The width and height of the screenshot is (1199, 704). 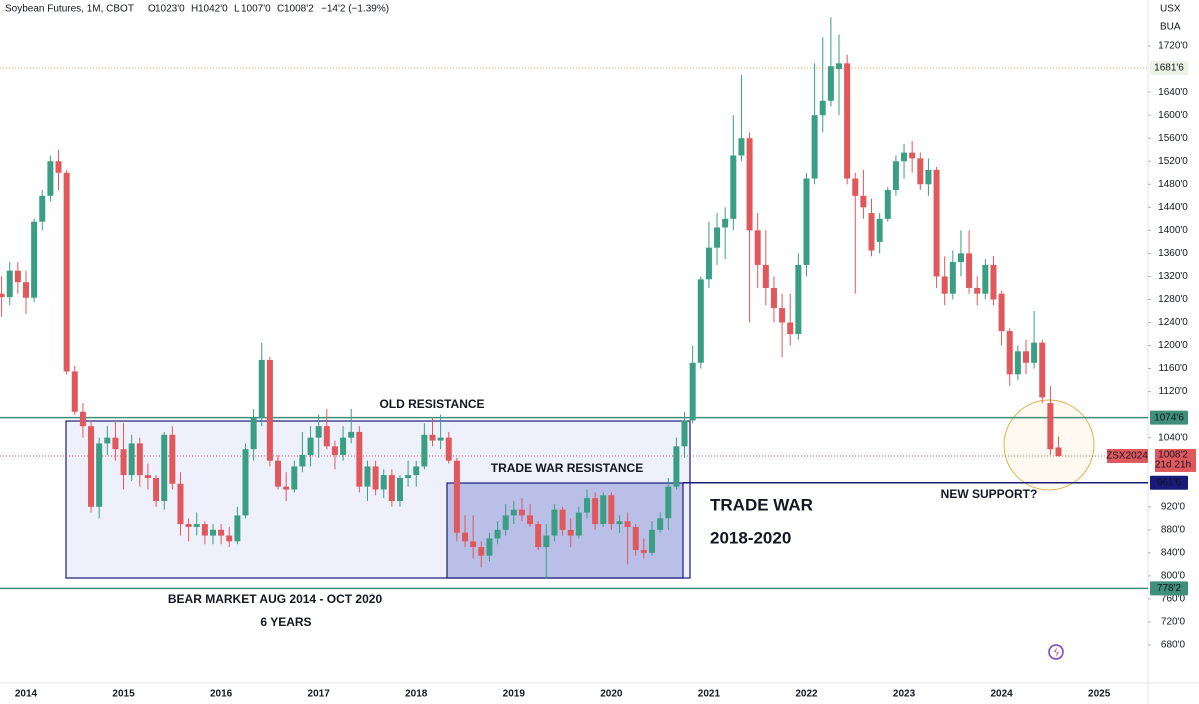 What do you see at coordinates (1173, 506) in the screenshot?
I see `y-tick-label: 920'0` at bounding box center [1173, 506].